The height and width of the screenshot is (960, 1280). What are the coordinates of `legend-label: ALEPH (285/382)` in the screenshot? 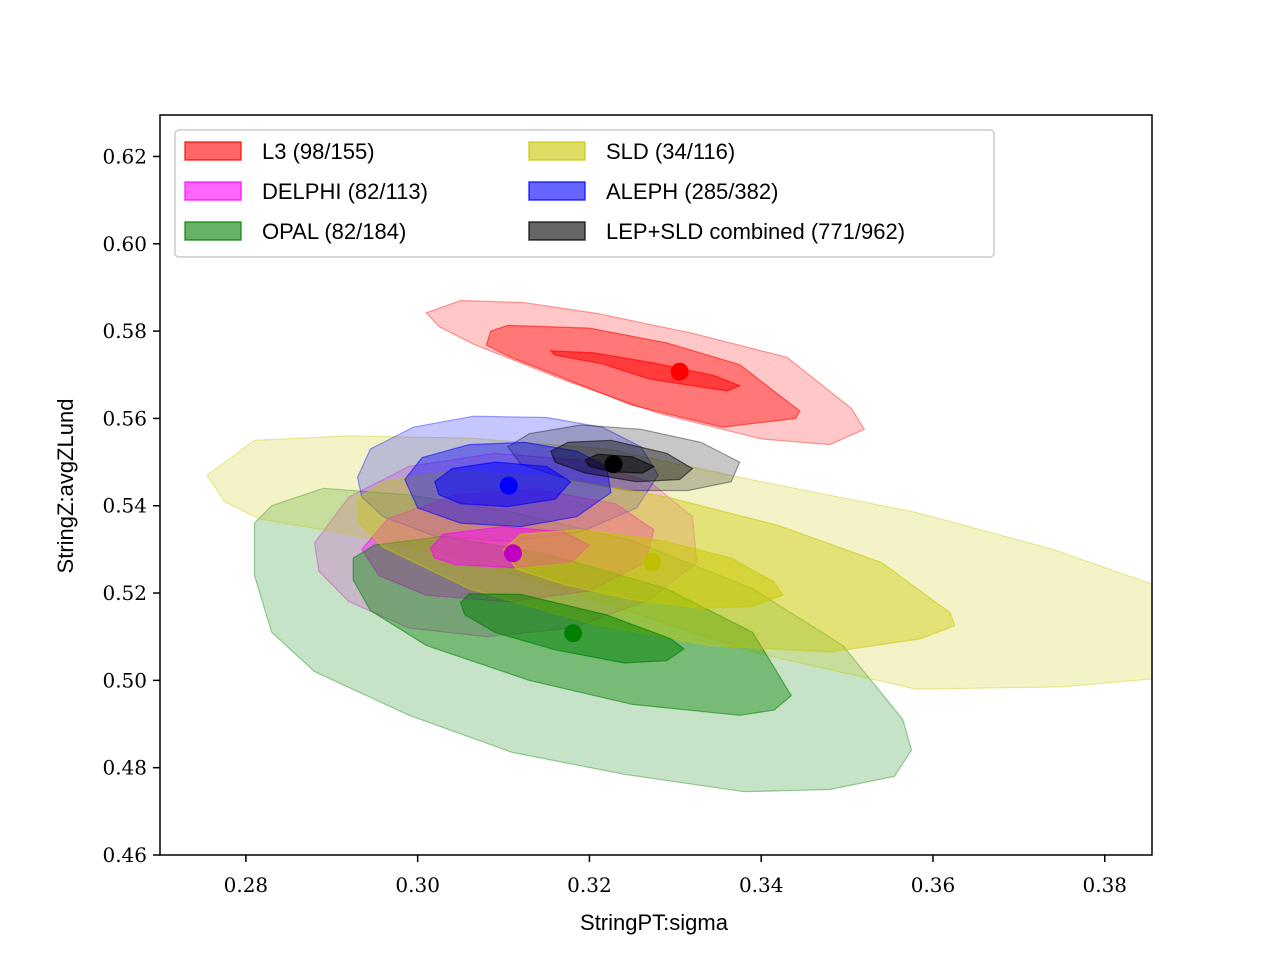 It's located at (692, 191).